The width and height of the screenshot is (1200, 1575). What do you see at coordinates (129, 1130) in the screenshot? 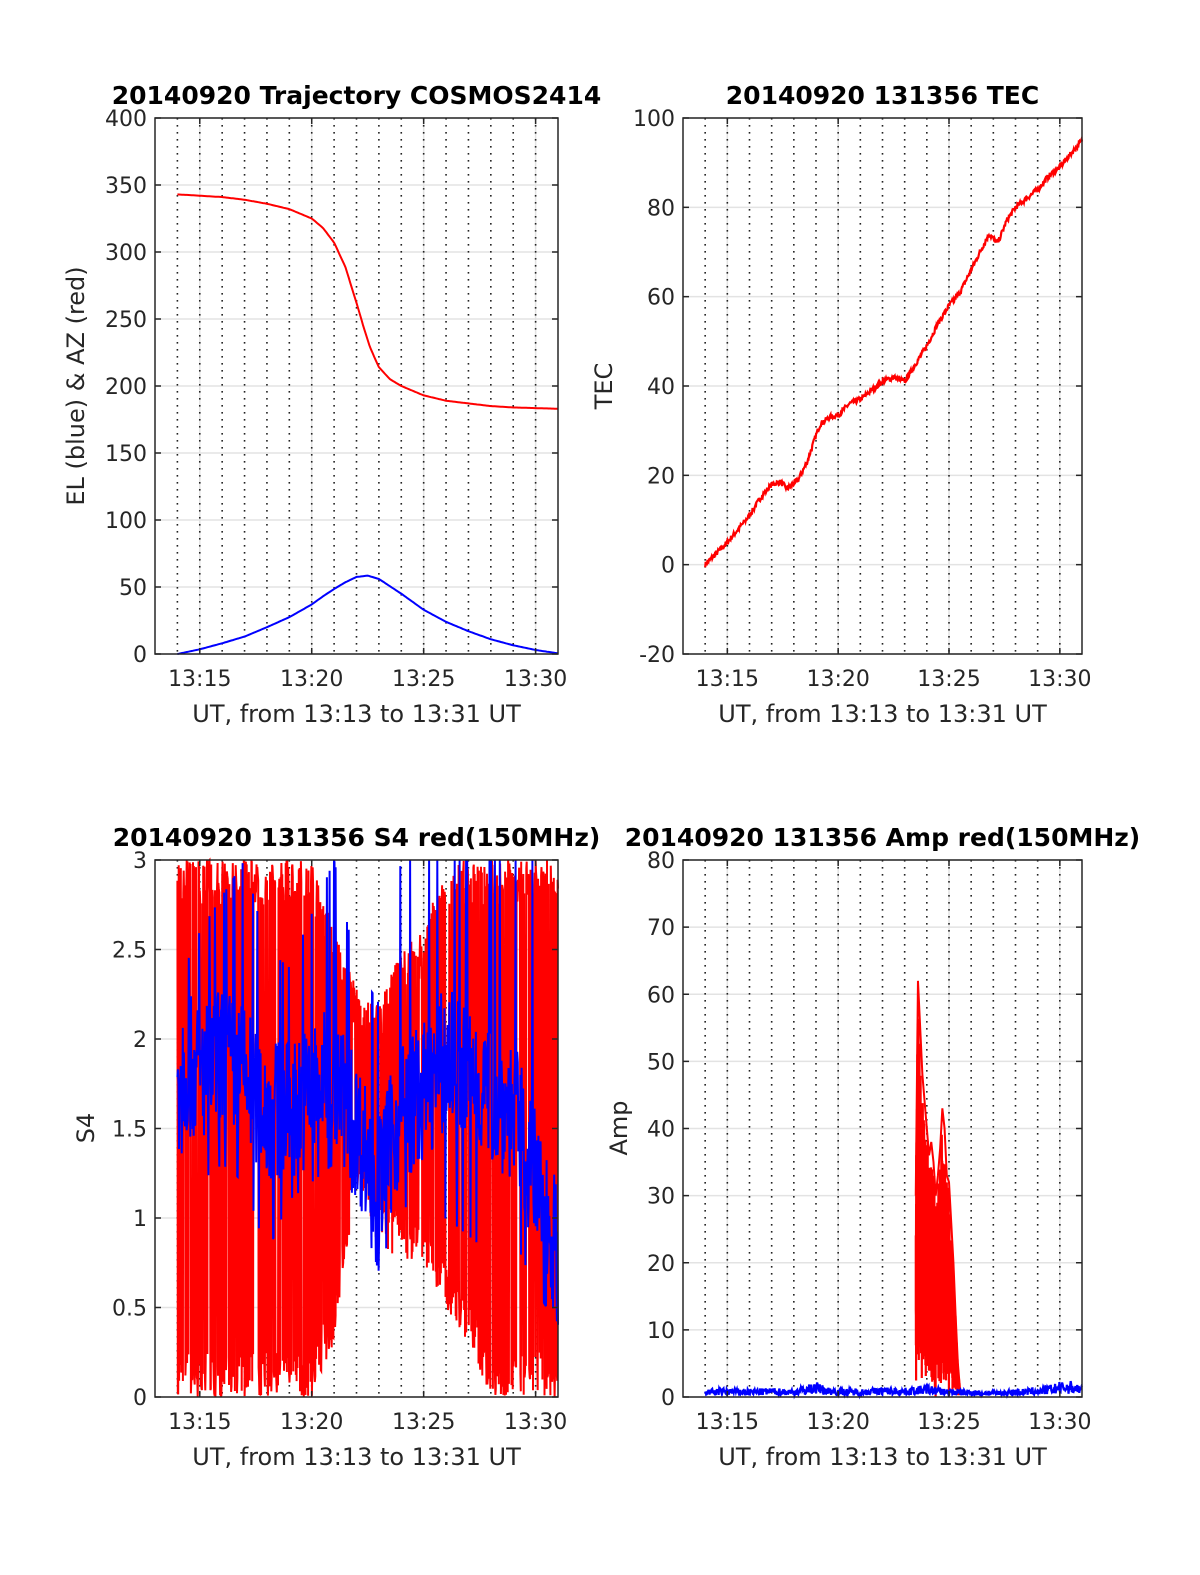
I see `y-tick-label: 1.5` at bounding box center [129, 1130].